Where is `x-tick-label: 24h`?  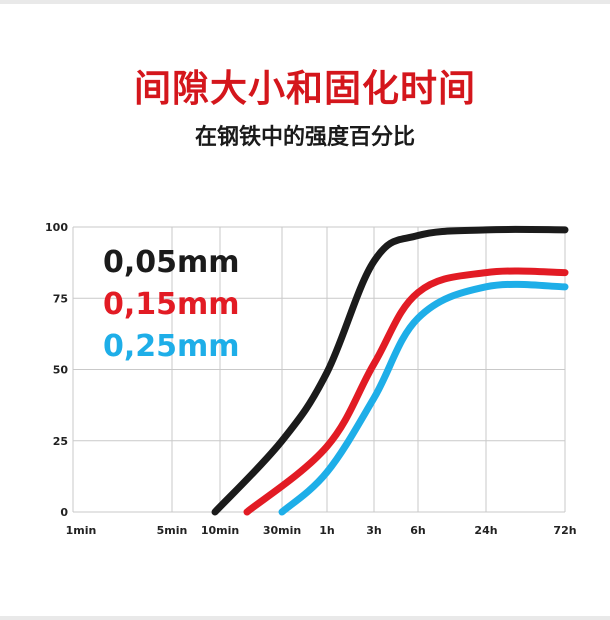
x-tick-label: 24h is located at coordinates (485, 530).